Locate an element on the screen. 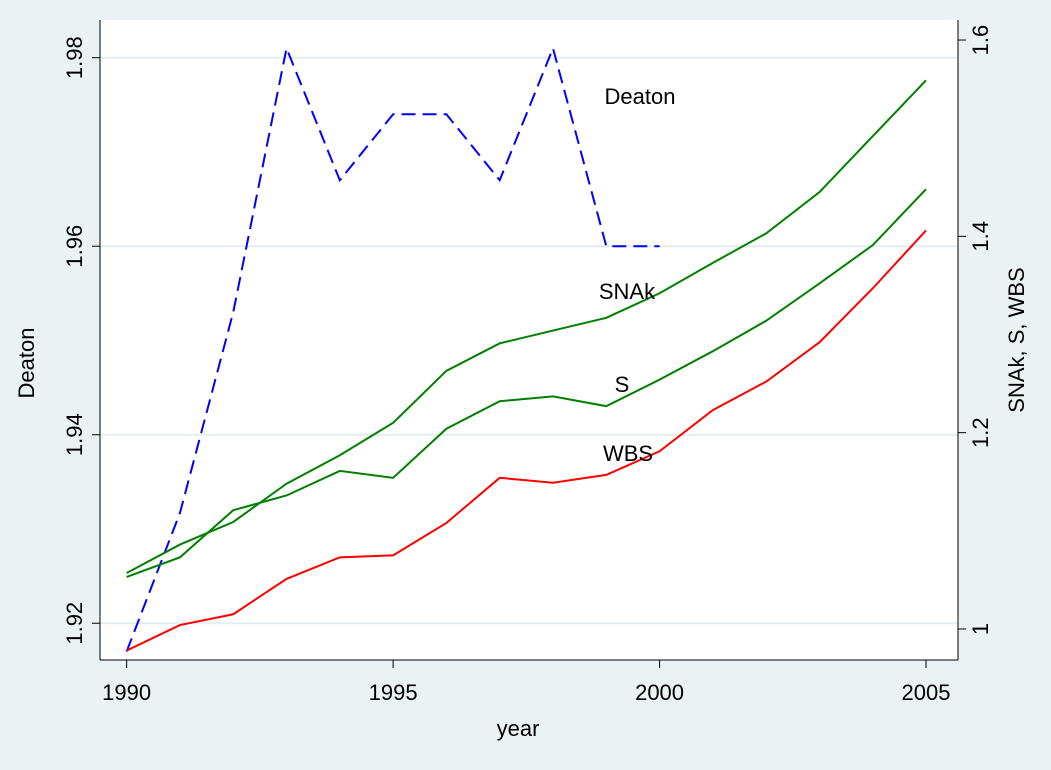  y-axis-title: Deaton is located at coordinates (26, 363).